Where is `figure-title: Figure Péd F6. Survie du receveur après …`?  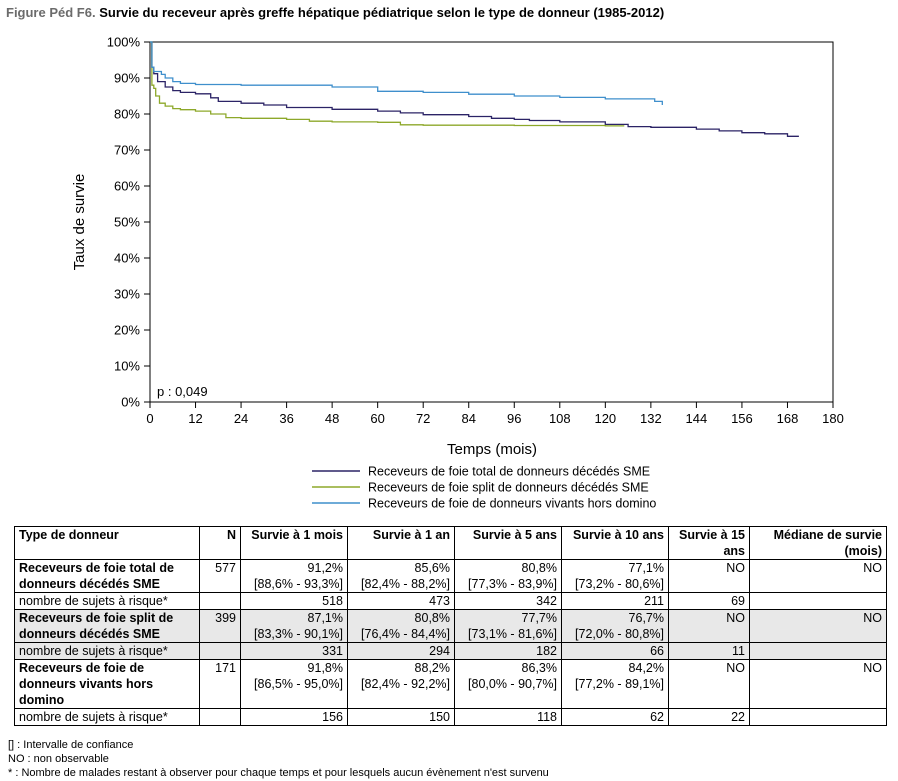
figure-title: Figure Péd F6. Survie du receveur après … is located at coordinates (335, 12).